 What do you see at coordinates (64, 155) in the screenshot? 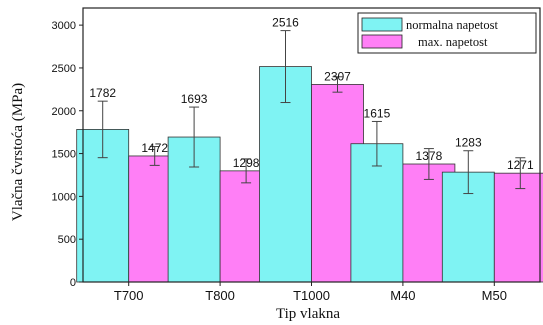
I see `y-tick-label: 1500` at bounding box center [64, 155].